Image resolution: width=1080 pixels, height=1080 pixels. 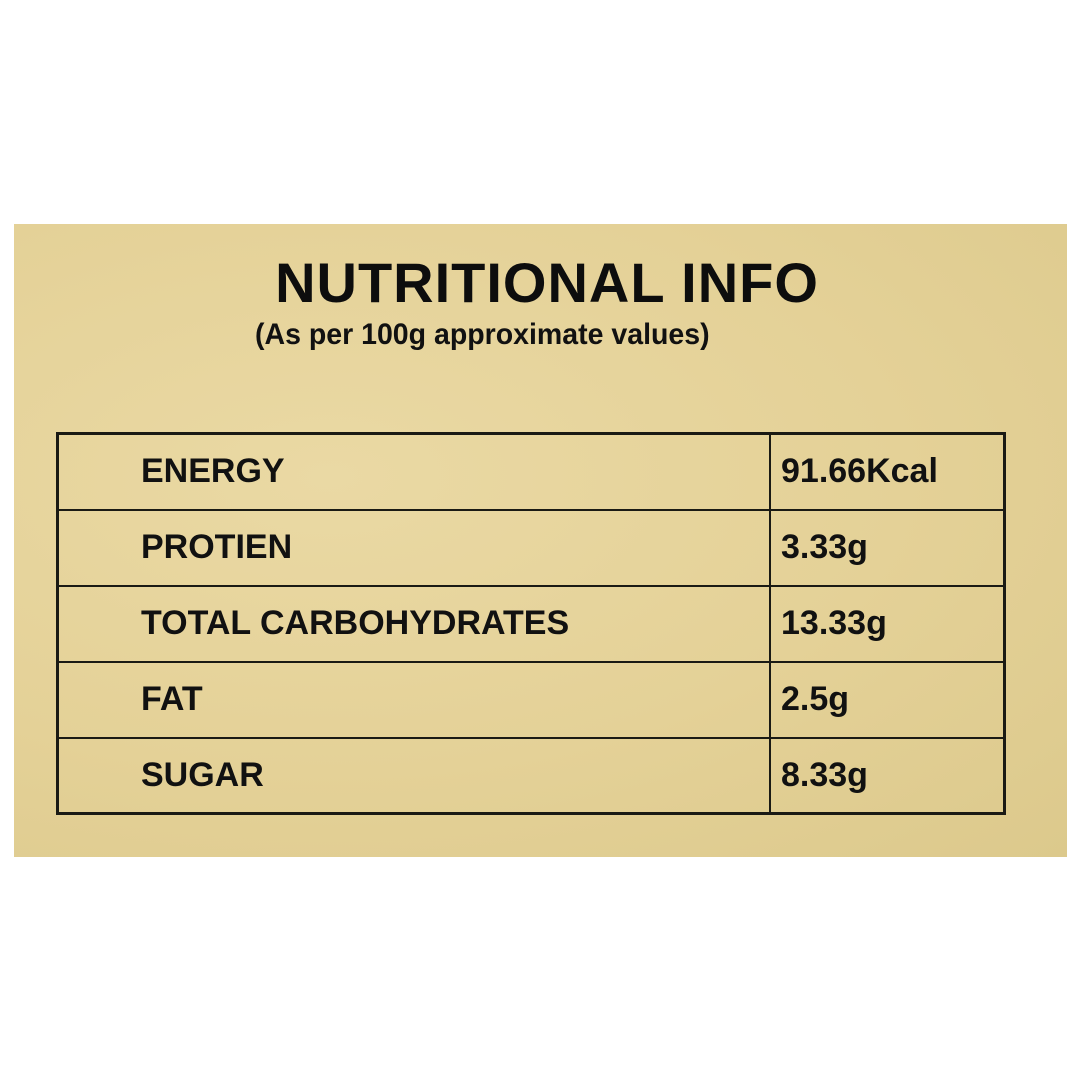 What do you see at coordinates (887, 623) in the screenshot?
I see `nutrient-value: 13.33g` at bounding box center [887, 623].